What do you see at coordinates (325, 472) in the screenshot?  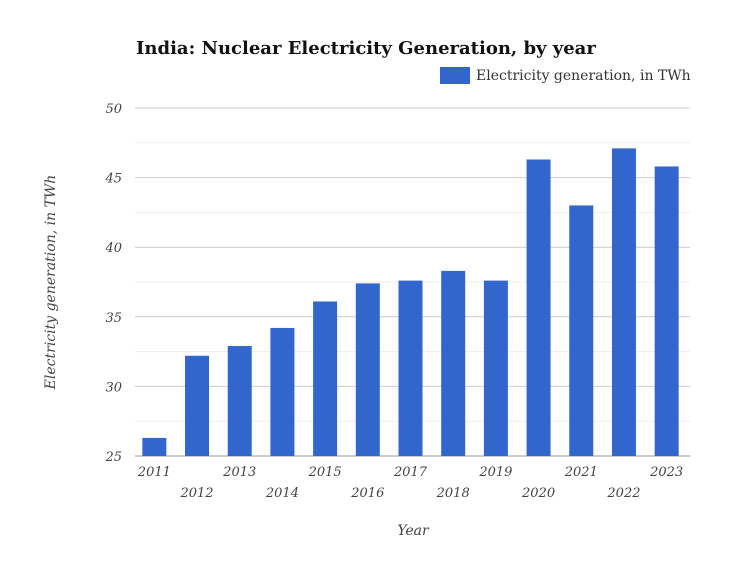 I see `x-tick-label: 2015` at bounding box center [325, 472].